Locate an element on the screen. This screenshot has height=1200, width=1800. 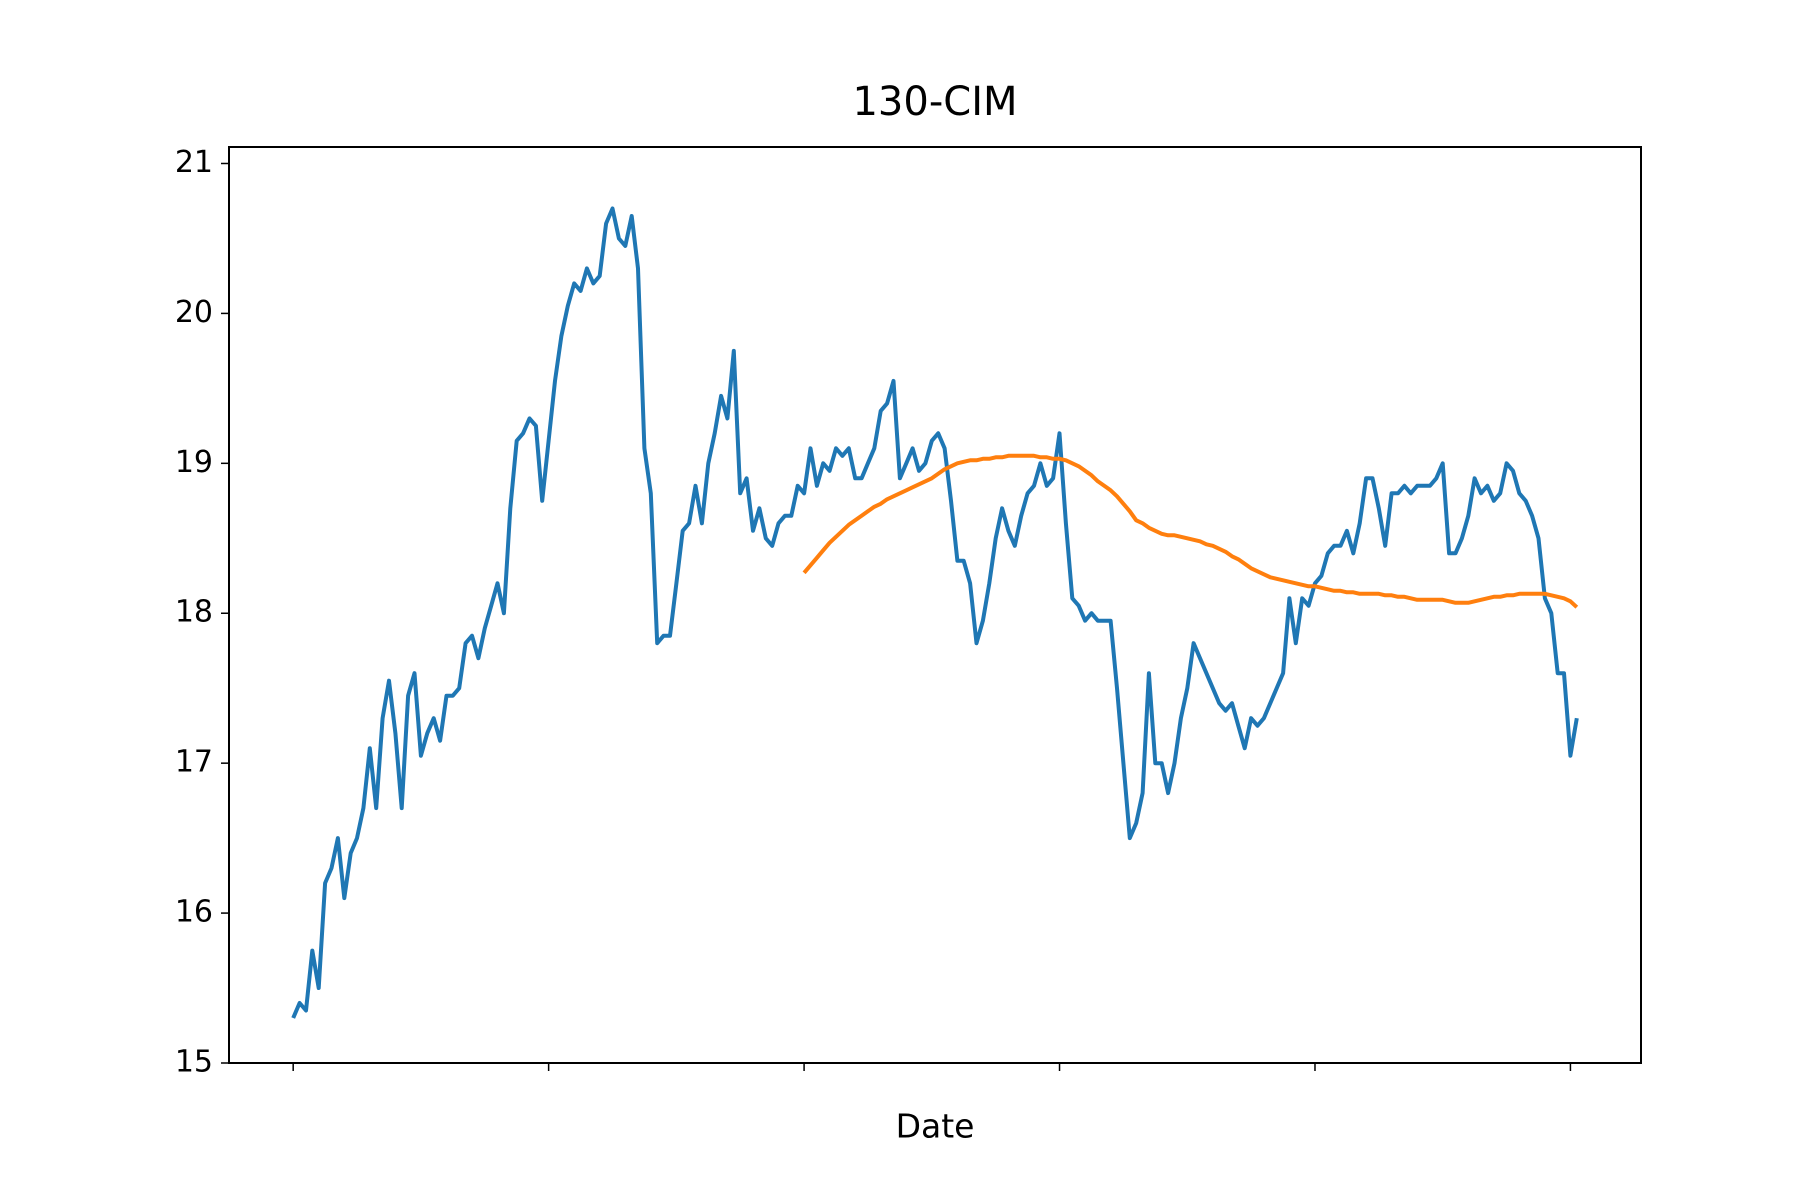
y-tick-label: 16 is located at coordinates (194, 912).